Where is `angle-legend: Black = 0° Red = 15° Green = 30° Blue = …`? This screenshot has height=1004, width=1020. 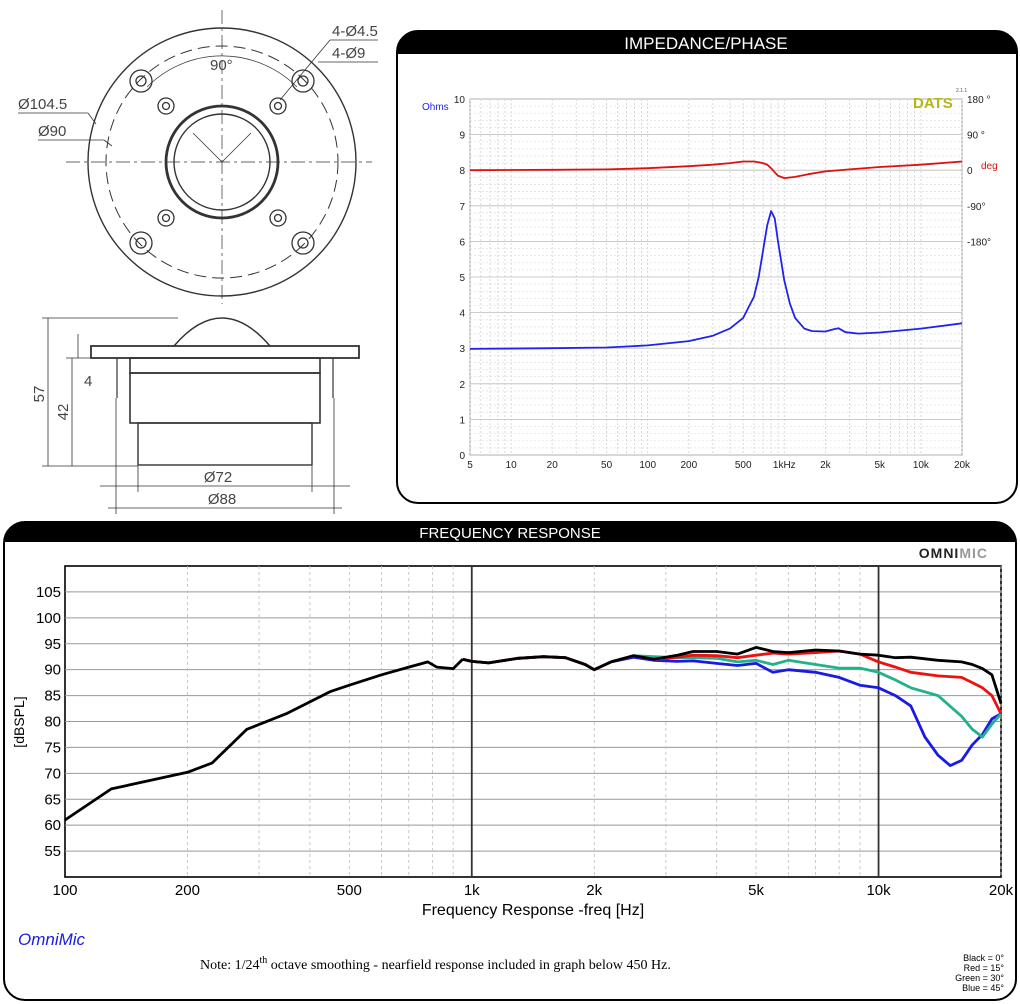 angle-legend: Black = 0° Red = 15° Green = 30° Blue = … is located at coordinates (979, 973).